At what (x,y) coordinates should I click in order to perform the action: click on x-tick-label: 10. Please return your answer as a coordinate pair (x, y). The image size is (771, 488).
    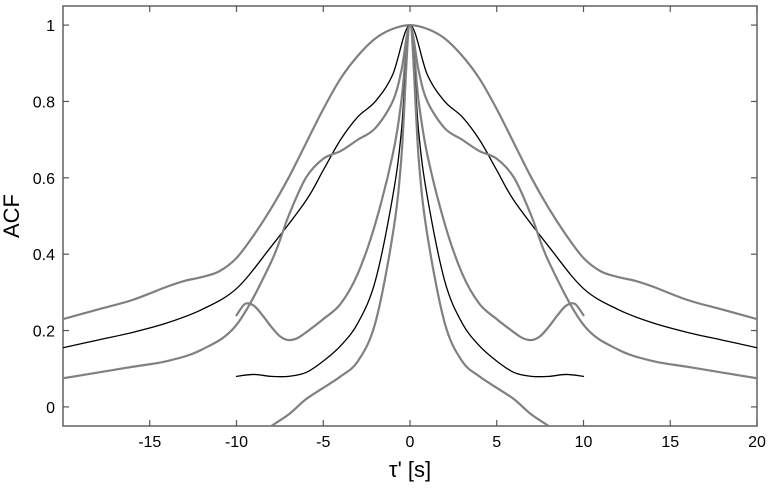
    Looking at the image, I should click on (584, 442).